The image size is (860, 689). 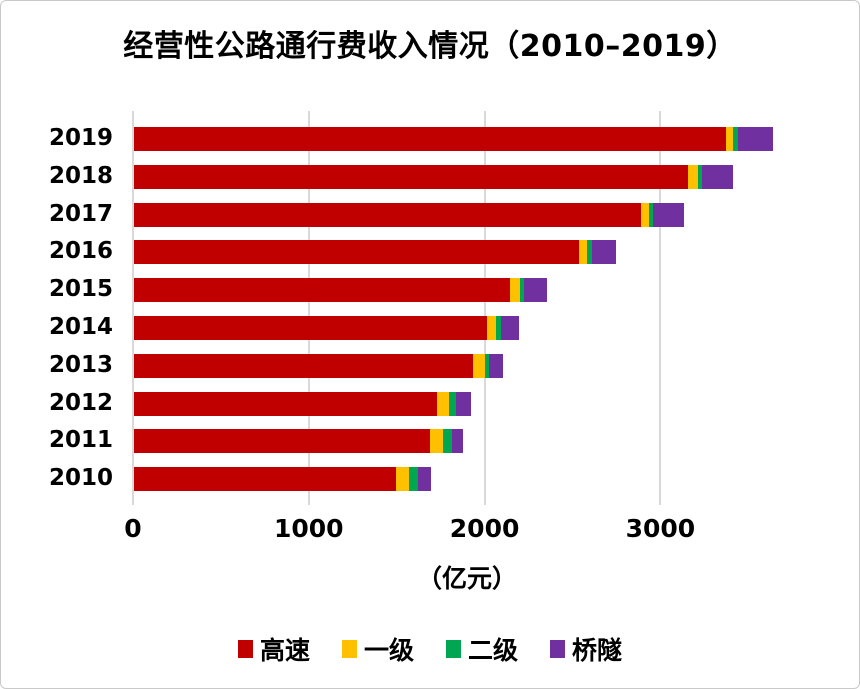 I want to click on bar-segment-2014-s1, so click(x=492, y=327).